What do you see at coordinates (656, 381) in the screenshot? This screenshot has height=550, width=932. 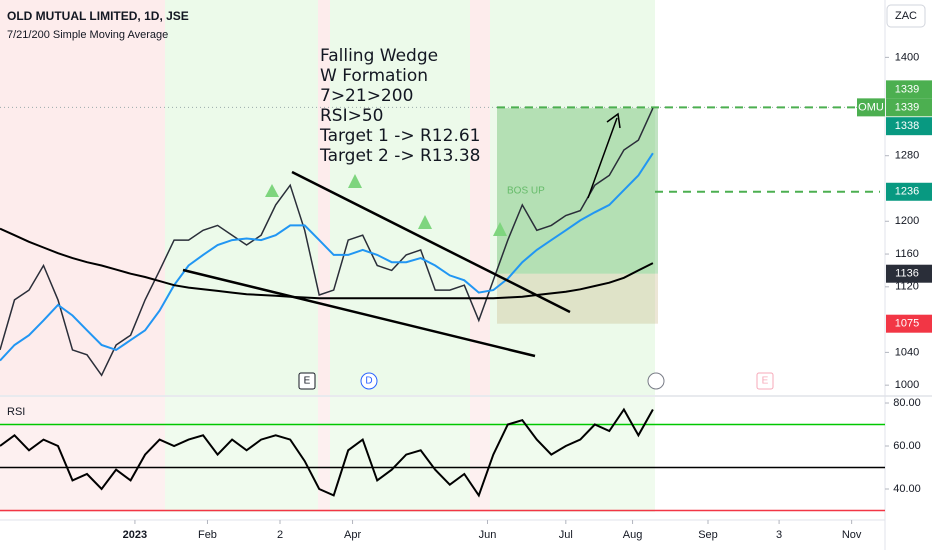 I see `dividend-icon` at bounding box center [656, 381].